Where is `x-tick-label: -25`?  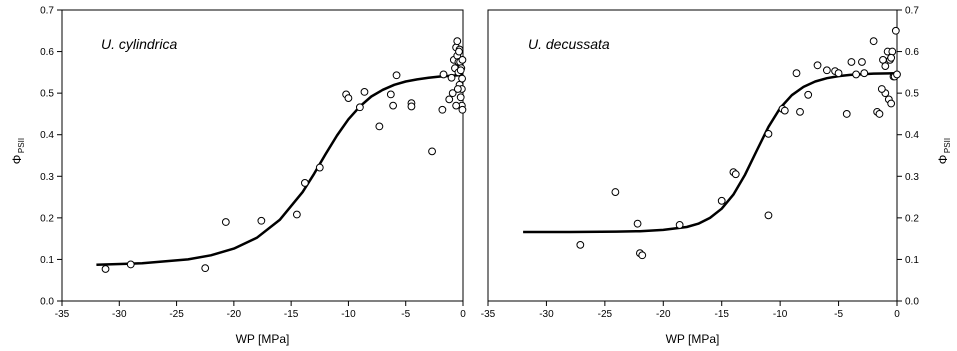
x-tick-label: -25 is located at coordinates (605, 314).